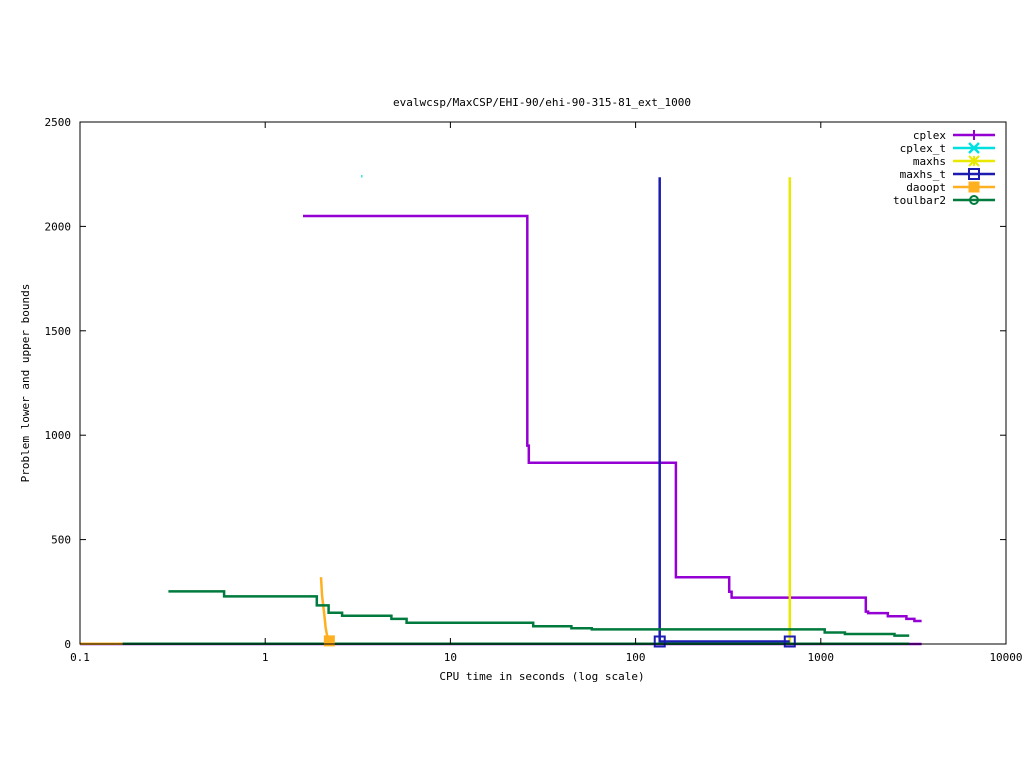 The width and height of the screenshot is (1024, 768). Describe the element at coordinates (929, 161) in the screenshot. I see `legend-label: maxhs` at that location.